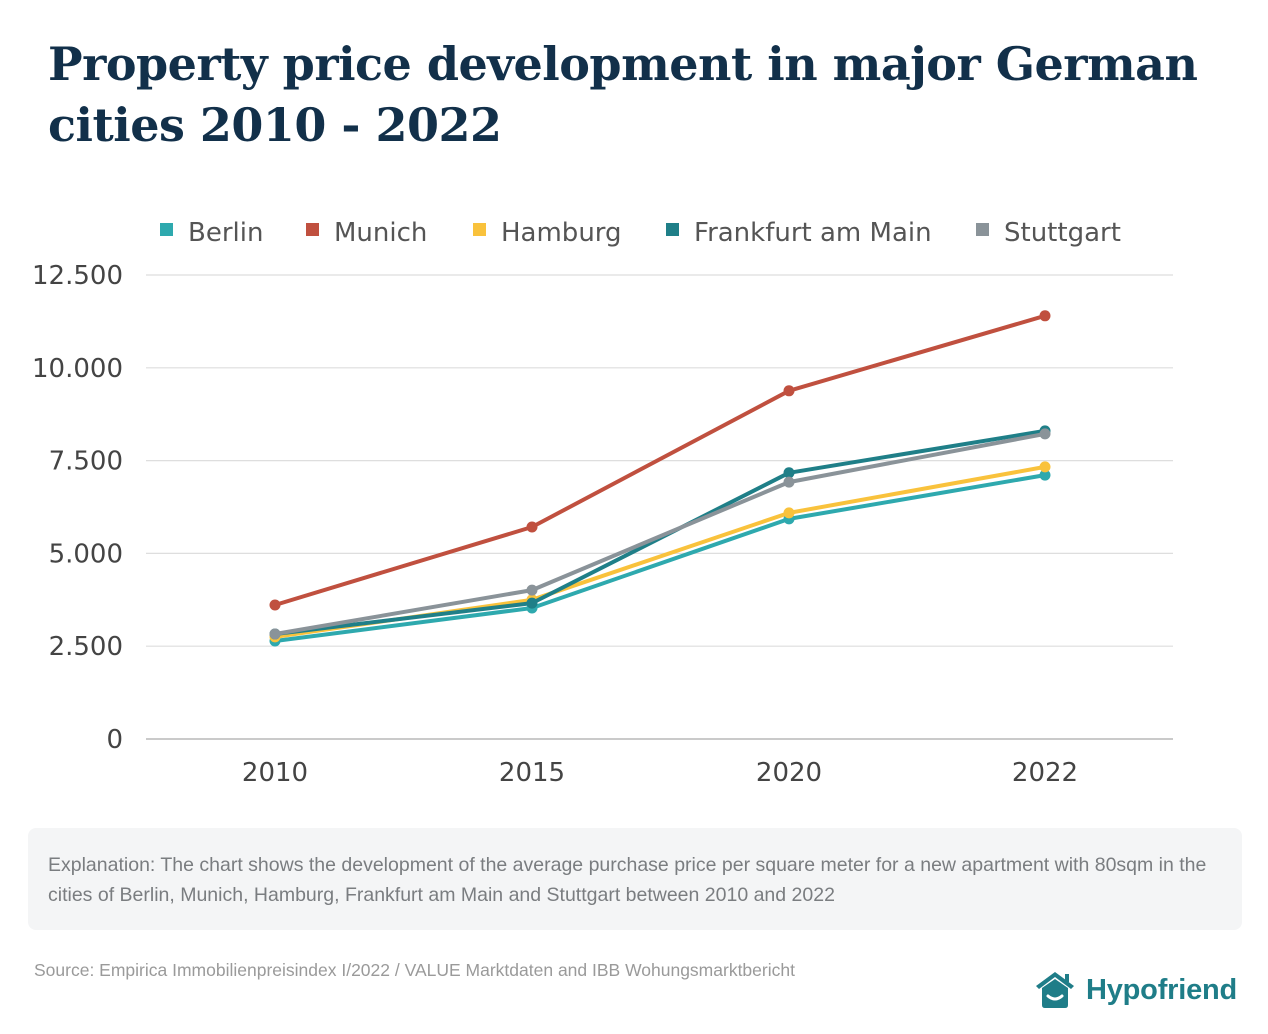  I want to click on y-tick-label: 7.500, so click(86, 462).